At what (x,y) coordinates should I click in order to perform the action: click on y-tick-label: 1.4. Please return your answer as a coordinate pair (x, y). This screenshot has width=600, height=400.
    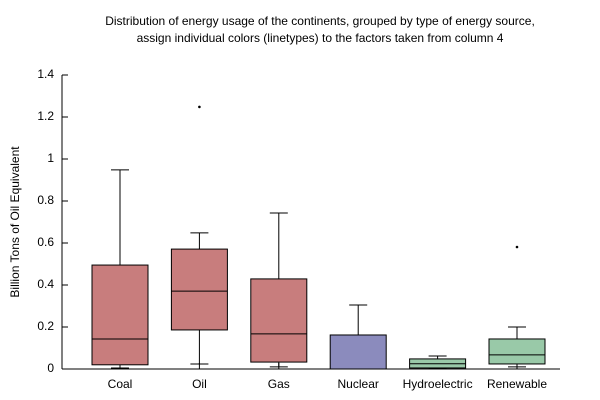
    Looking at the image, I should click on (45, 74).